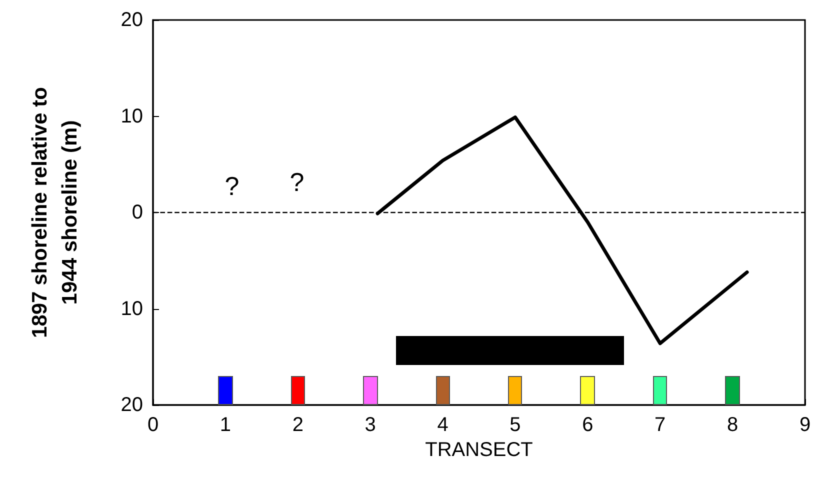  I want to click on x-tick-label: 7, so click(660, 425).